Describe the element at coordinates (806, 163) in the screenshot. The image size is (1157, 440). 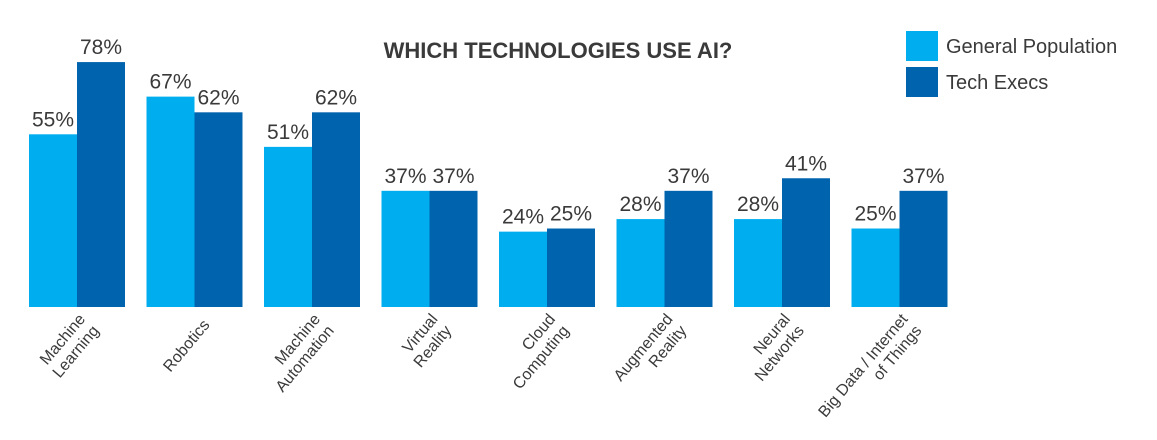
I see `value-label: 41%` at that location.